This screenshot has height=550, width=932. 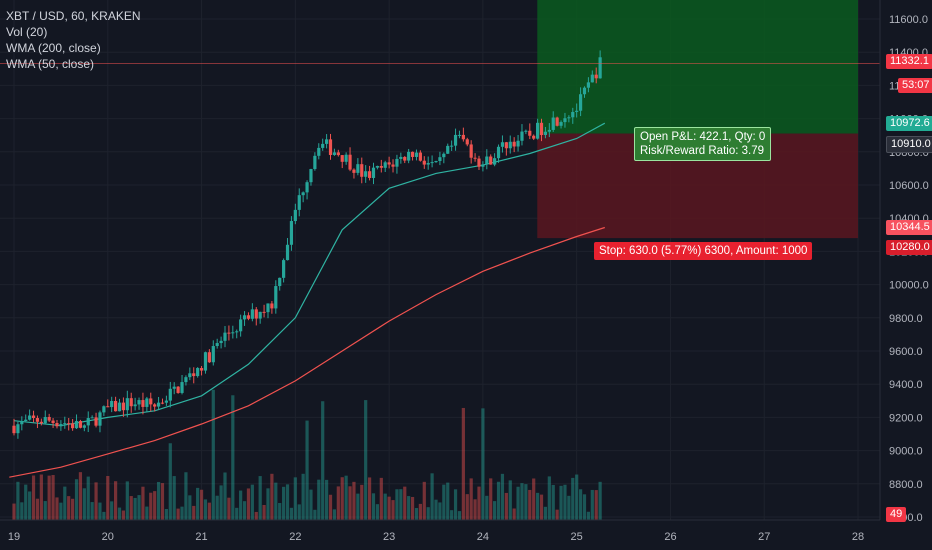 What do you see at coordinates (909, 61) in the screenshot?
I see `last-price-tag: 11332.1` at bounding box center [909, 61].